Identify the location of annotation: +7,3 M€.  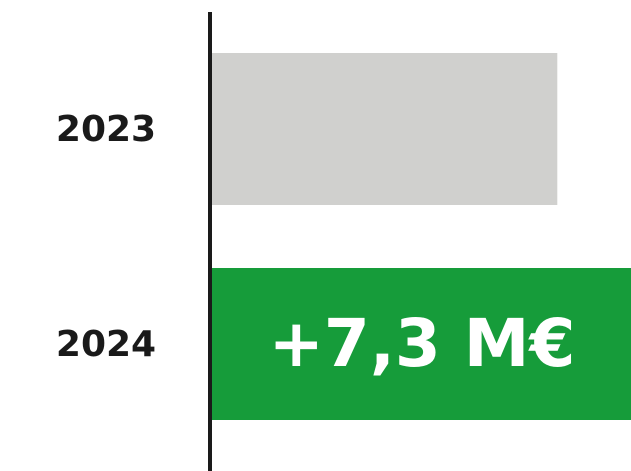
(422, 343).